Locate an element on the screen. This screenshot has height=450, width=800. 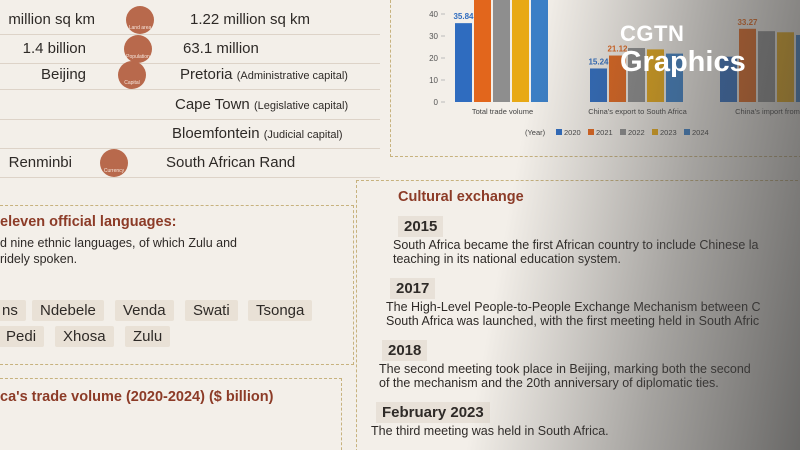
x-tick-label: China's export to South Africa is located at coordinates (637, 111).